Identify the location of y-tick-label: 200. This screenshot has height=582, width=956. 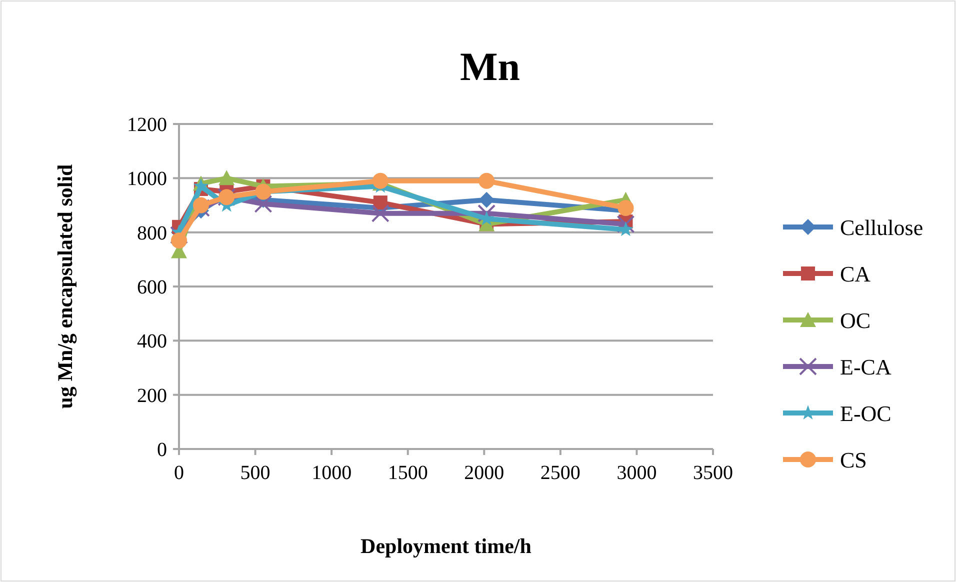
(152, 395).